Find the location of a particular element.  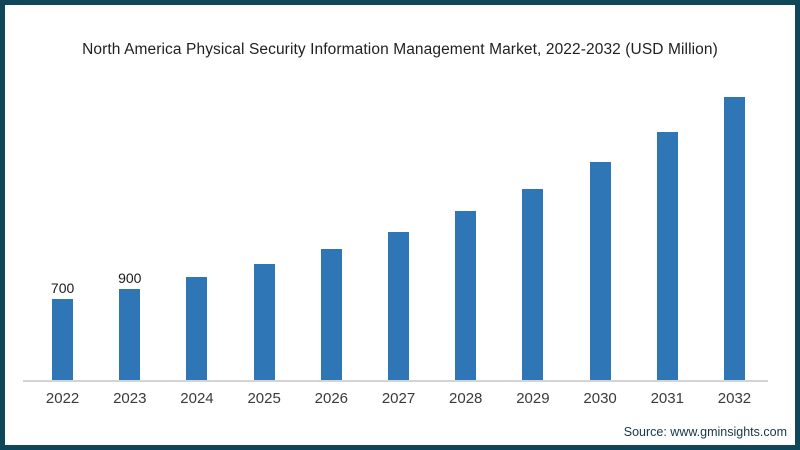

x-tick-label-2026: 2026 is located at coordinates (331, 398).